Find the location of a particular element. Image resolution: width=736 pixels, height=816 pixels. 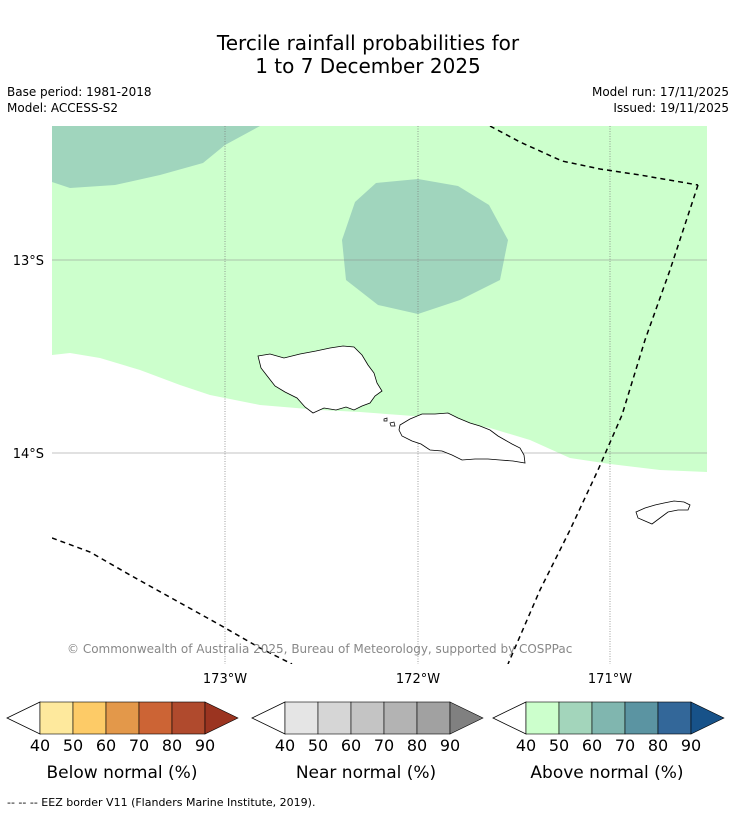

eez-border-north is located at coordinates (594, 156).